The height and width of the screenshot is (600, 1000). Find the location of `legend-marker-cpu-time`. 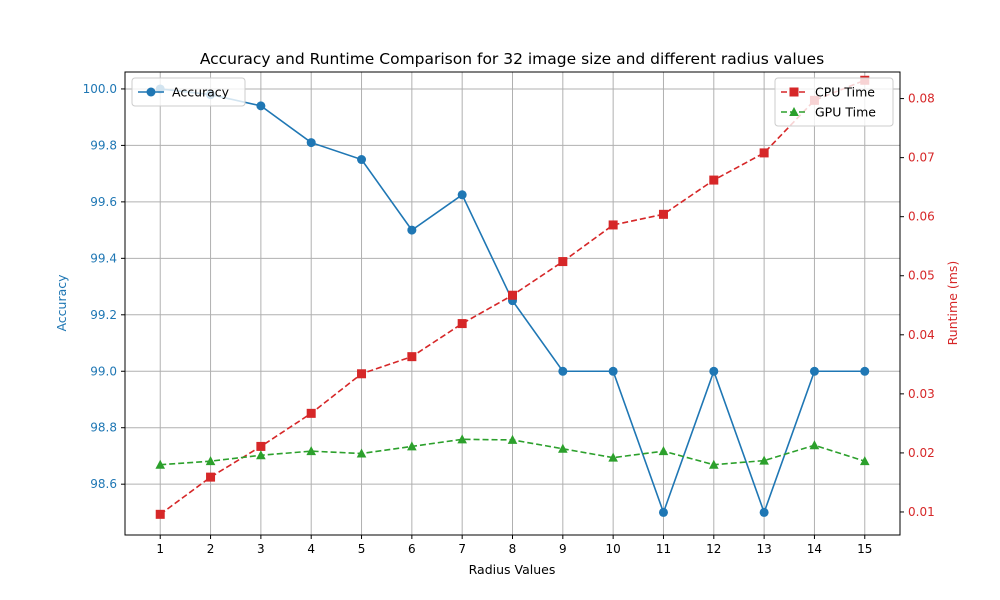

legend-marker-cpu-time is located at coordinates (794, 92).